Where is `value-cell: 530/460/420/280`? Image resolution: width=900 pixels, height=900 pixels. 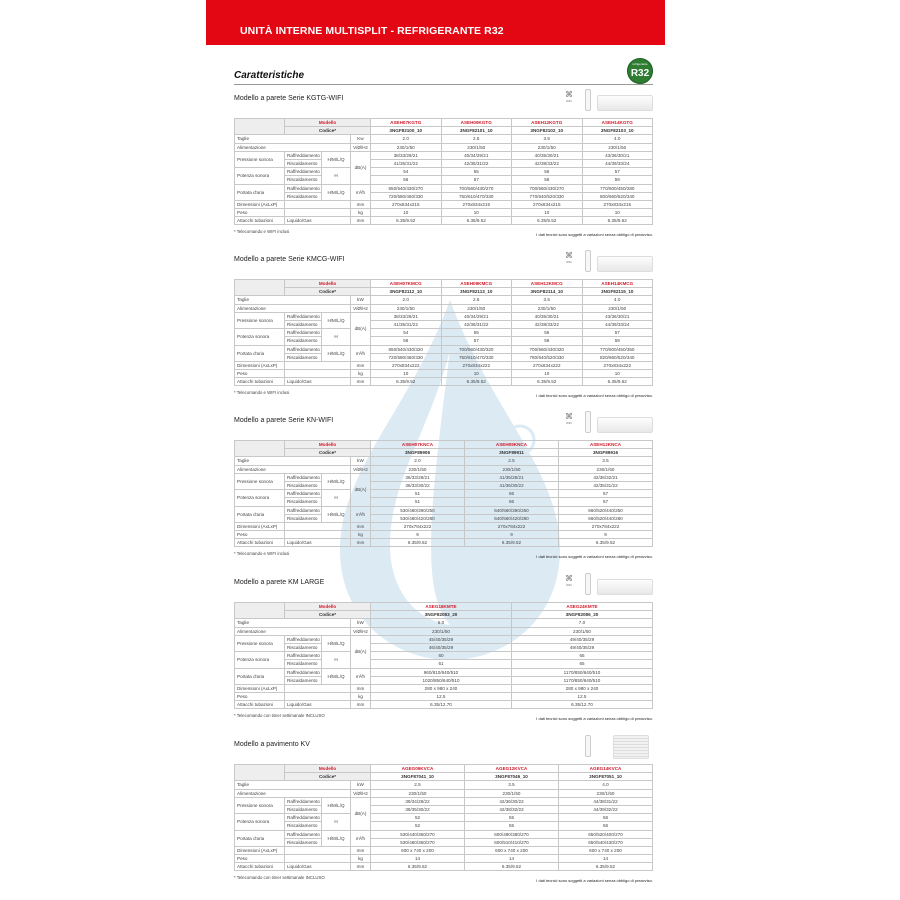
value-cell: 530/460/420/280 is located at coordinates (417, 518).